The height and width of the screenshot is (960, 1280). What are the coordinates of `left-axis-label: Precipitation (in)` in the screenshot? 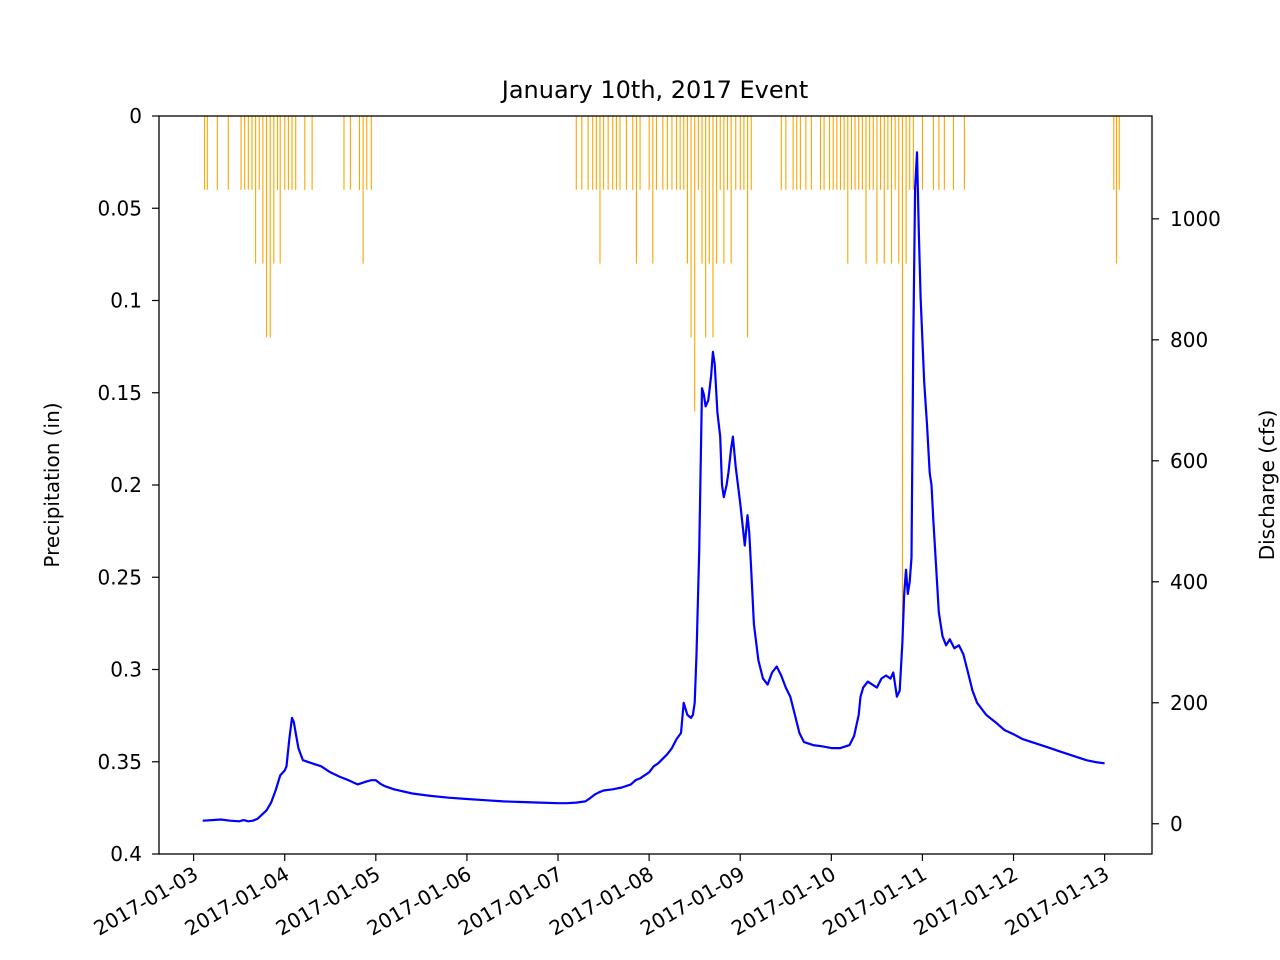 It's located at (52, 484).